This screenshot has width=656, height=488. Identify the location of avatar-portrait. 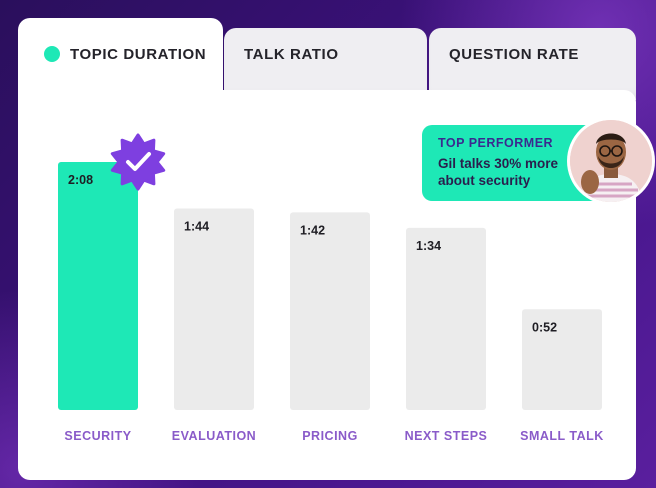
(611, 161).